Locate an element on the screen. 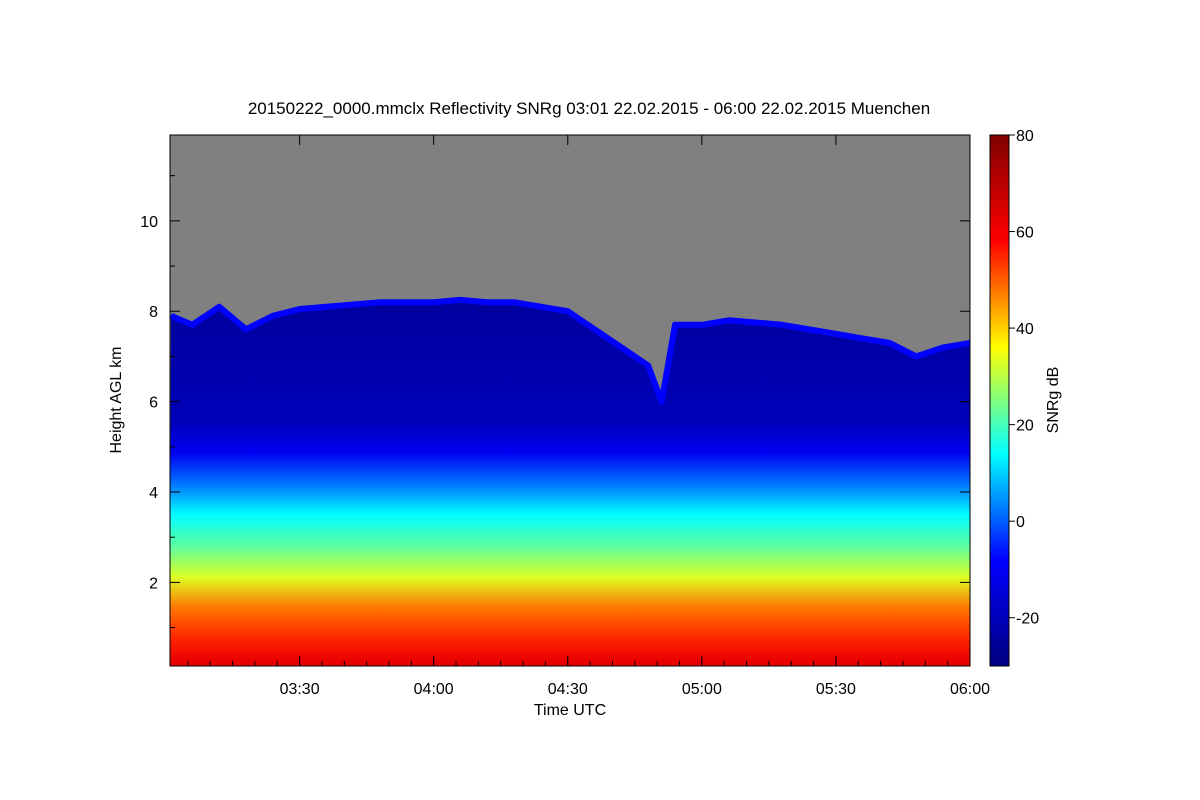 The image size is (1200, 800). colorbar-tick-label: 20 is located at coordinates (1025, 426).